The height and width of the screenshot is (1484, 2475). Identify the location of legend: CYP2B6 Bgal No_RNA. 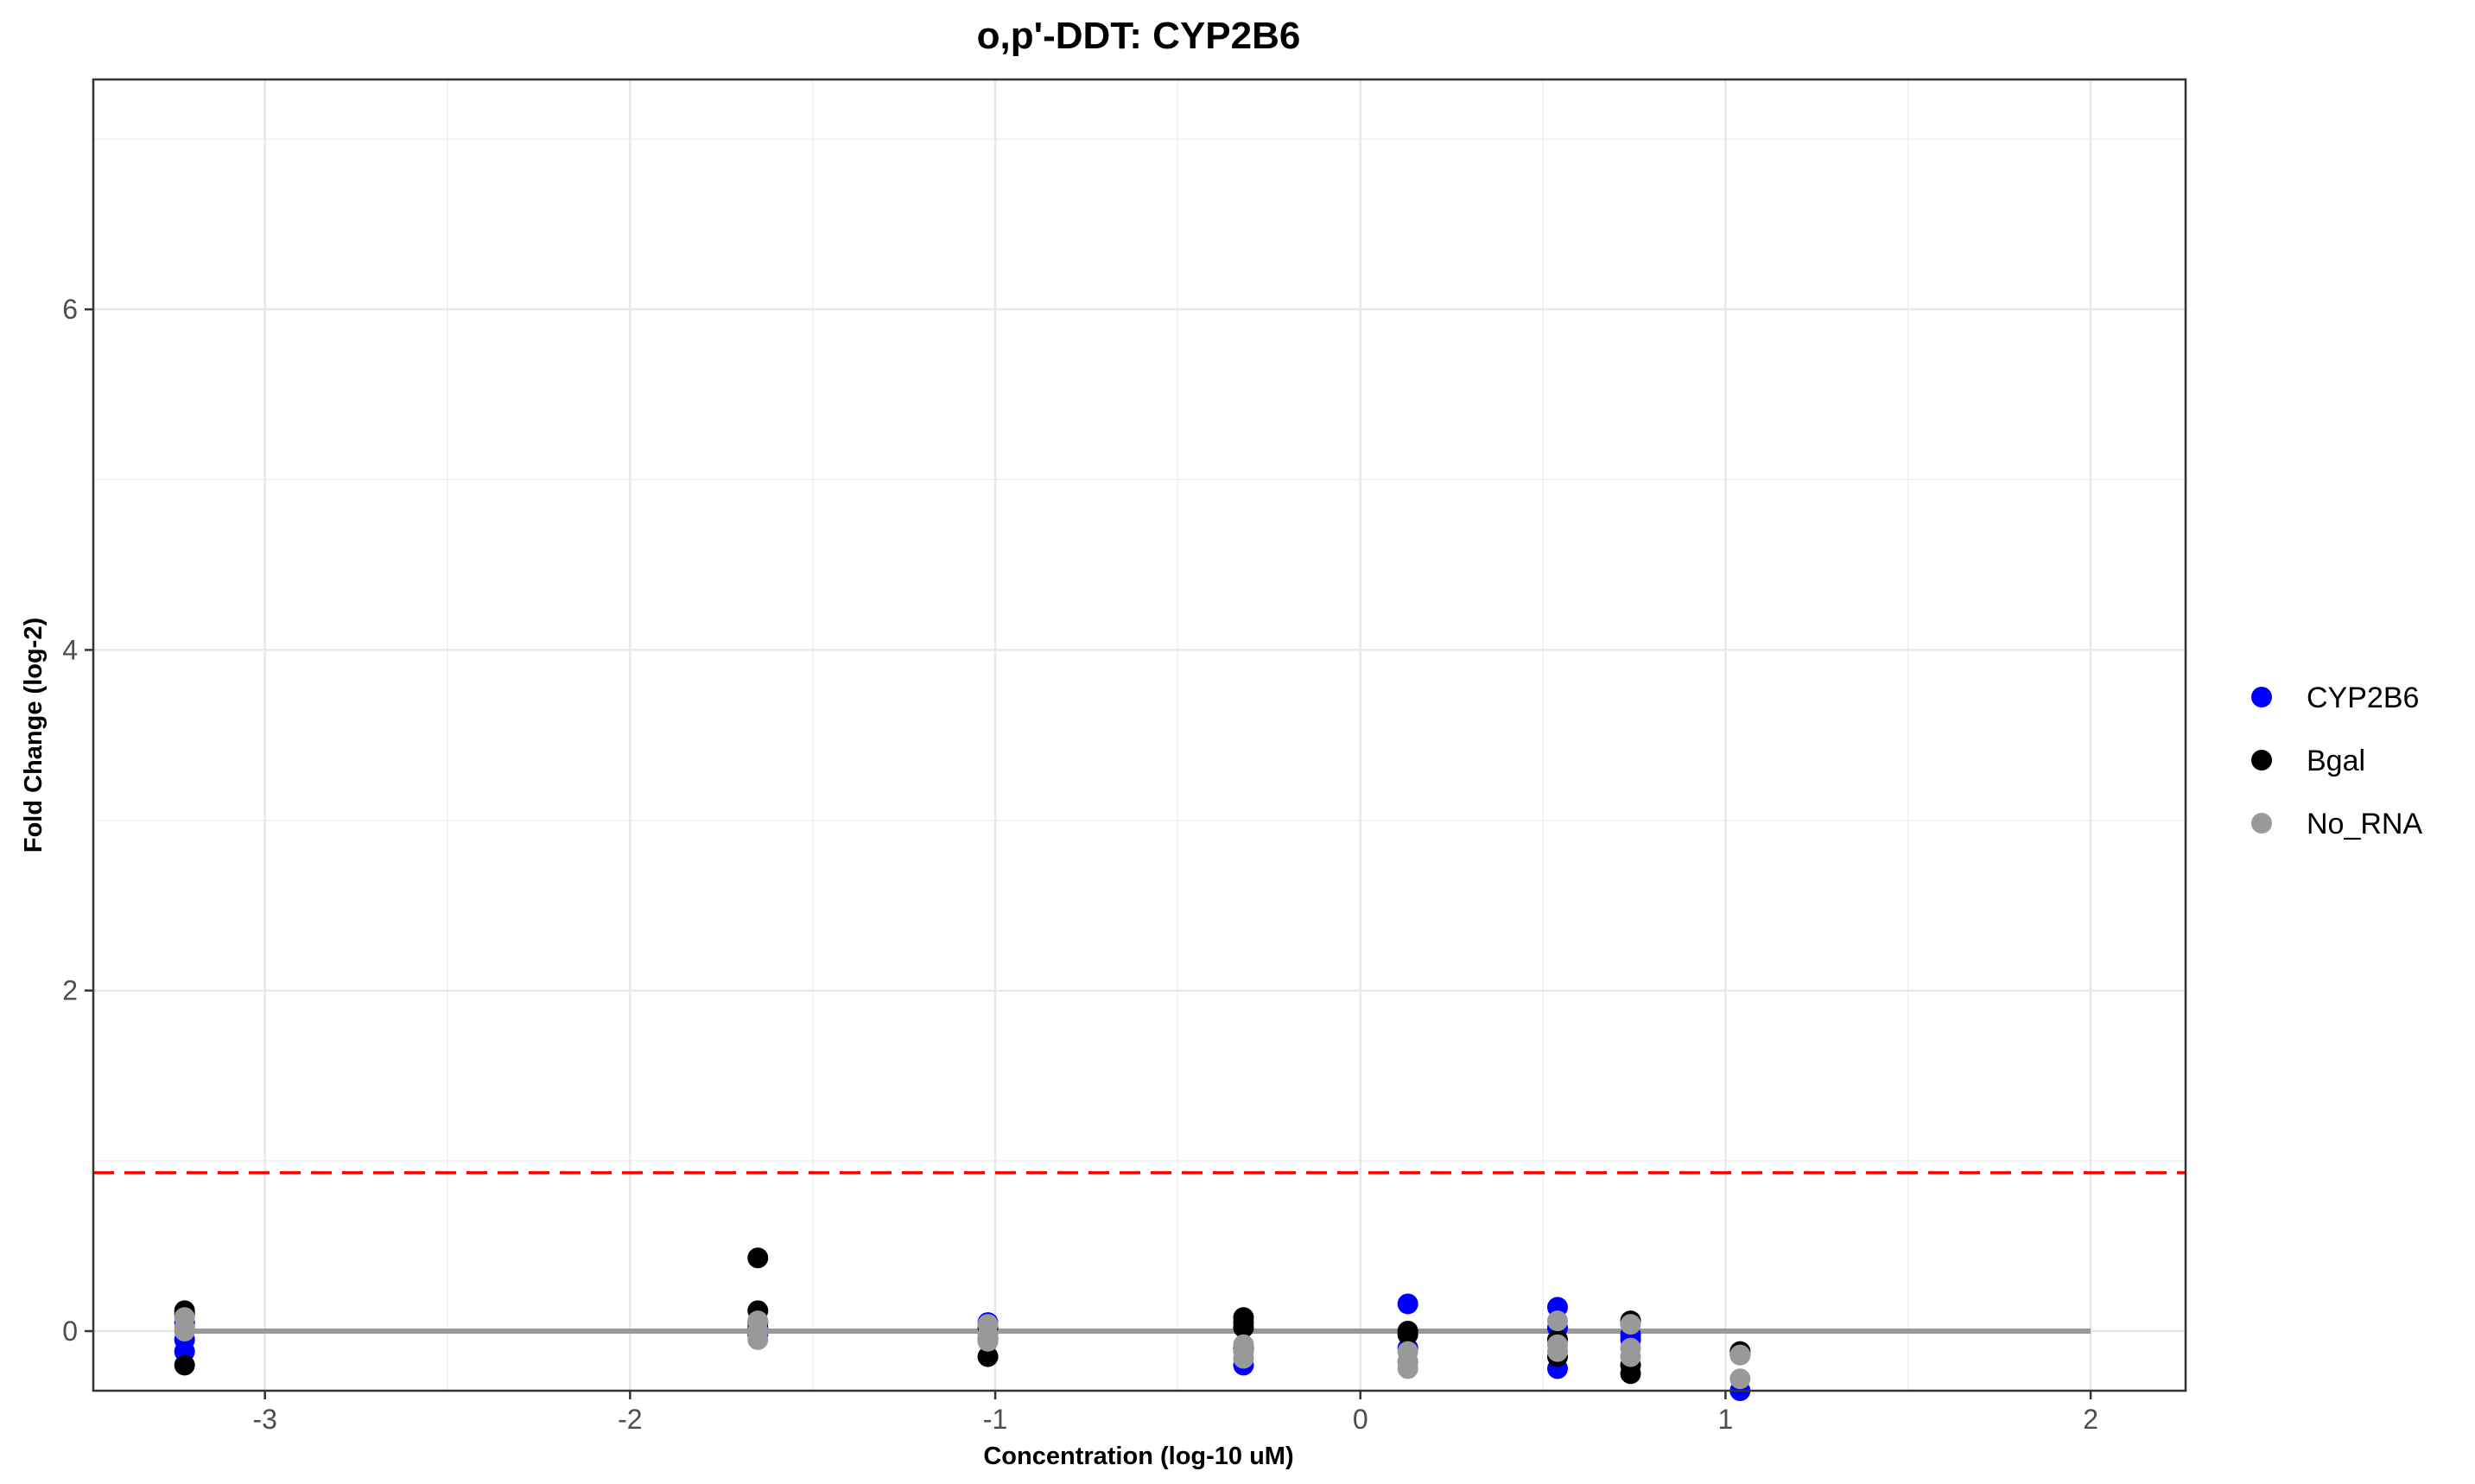
(2336, 761).